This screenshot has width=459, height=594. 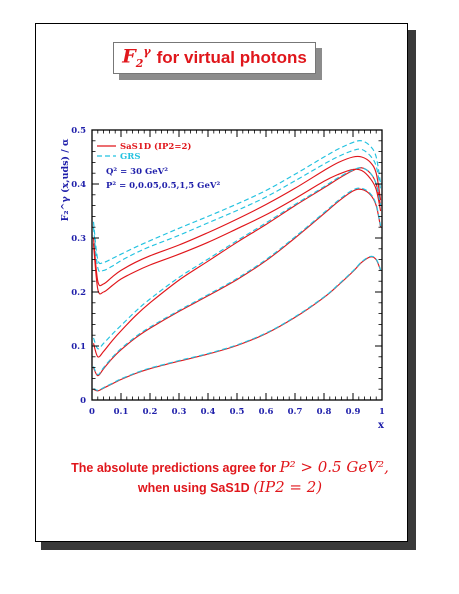 I want to click on x-tick-label: 0.9, so click(x=353, y=412).